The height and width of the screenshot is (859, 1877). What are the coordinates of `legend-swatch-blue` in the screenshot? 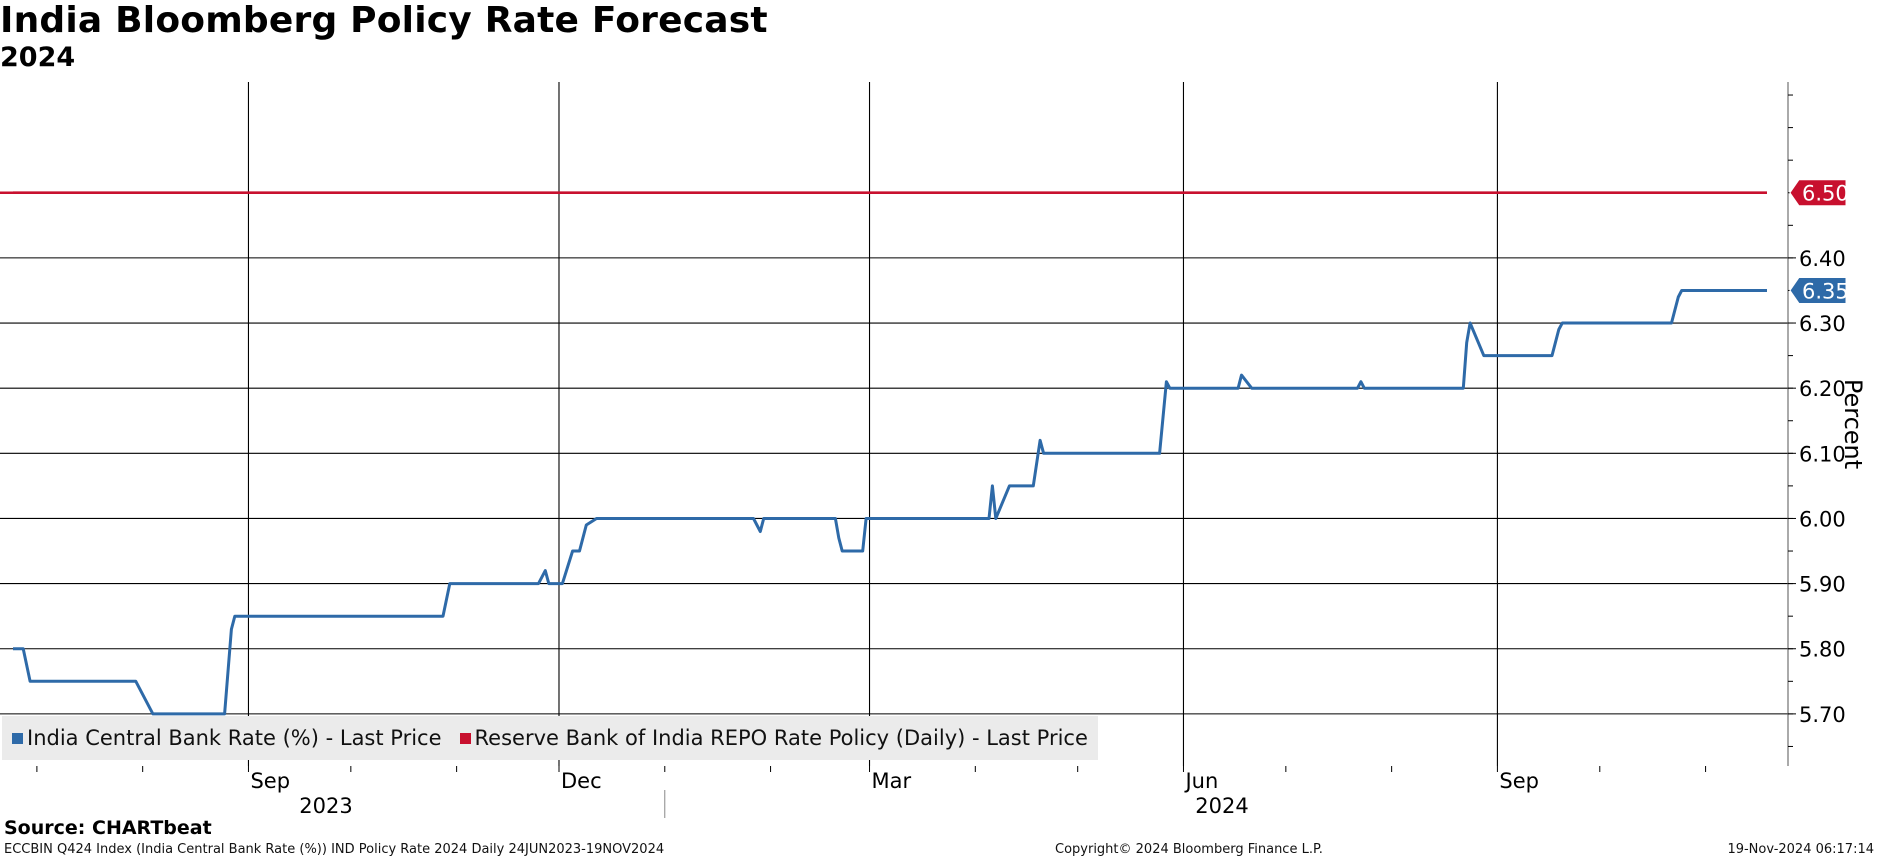 It's located at (17, 738).